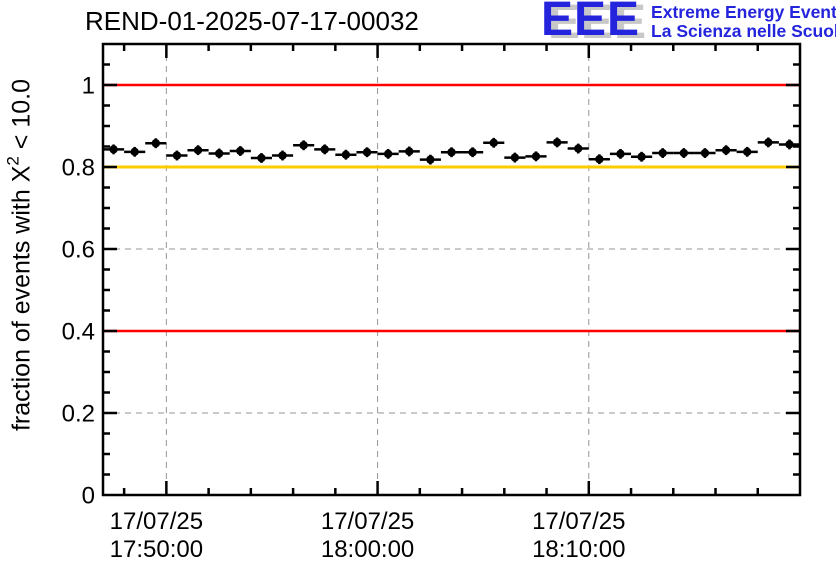 The height and width of the screenshot is (572, 836). What do you see at coordinates (578, 549) in the screenshot?
I see `x-tick-label-time: 18:10:00` at bounding box center [578, 549].